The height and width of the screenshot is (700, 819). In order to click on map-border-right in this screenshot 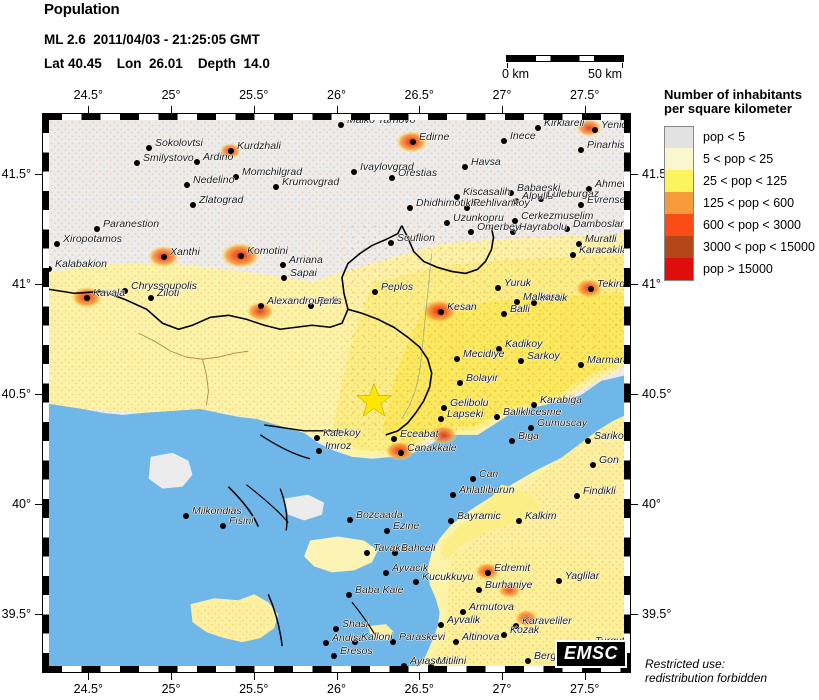, I will do `click(627, 393)`.